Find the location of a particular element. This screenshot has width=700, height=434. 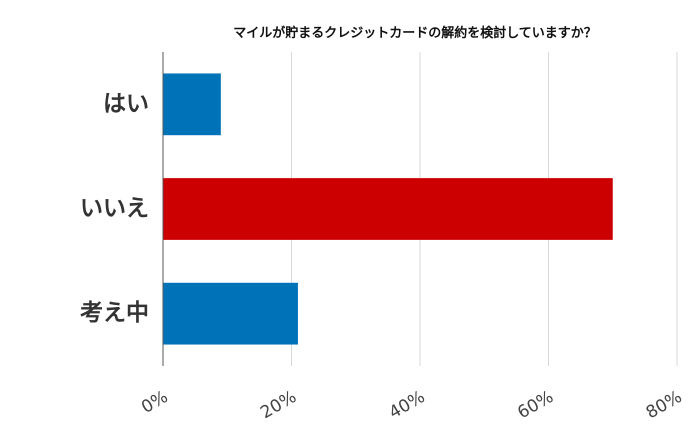

x-tick-labels: 0% 20% 40% 60% 80% is located at coordinates (411, 405).